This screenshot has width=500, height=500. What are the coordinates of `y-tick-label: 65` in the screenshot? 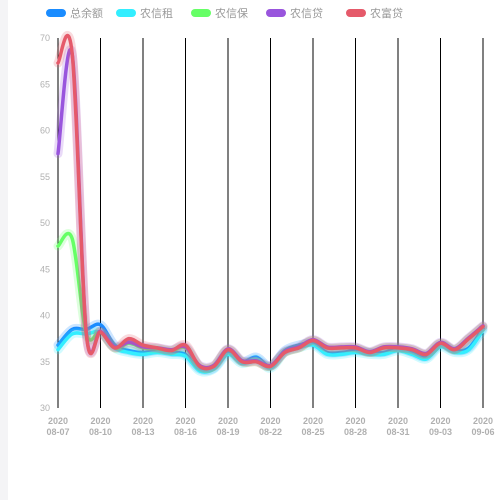 It's located at (45, 84).